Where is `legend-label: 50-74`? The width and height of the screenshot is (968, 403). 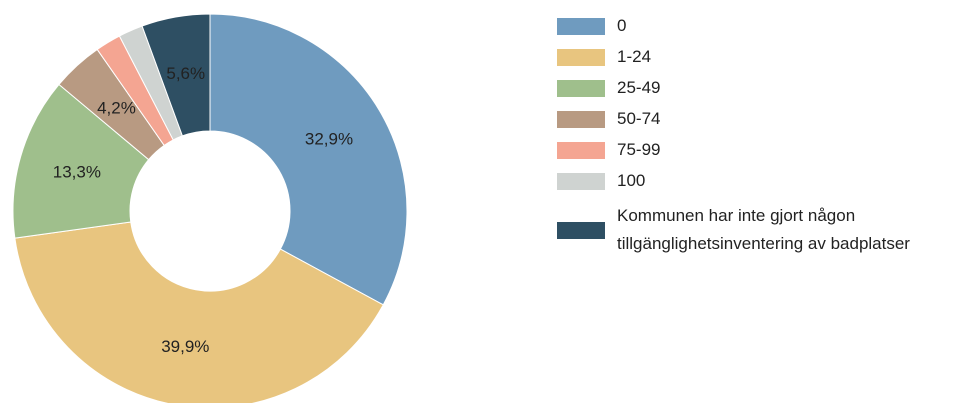
legend-label: 50-74 is located at coordinates (639, 118).